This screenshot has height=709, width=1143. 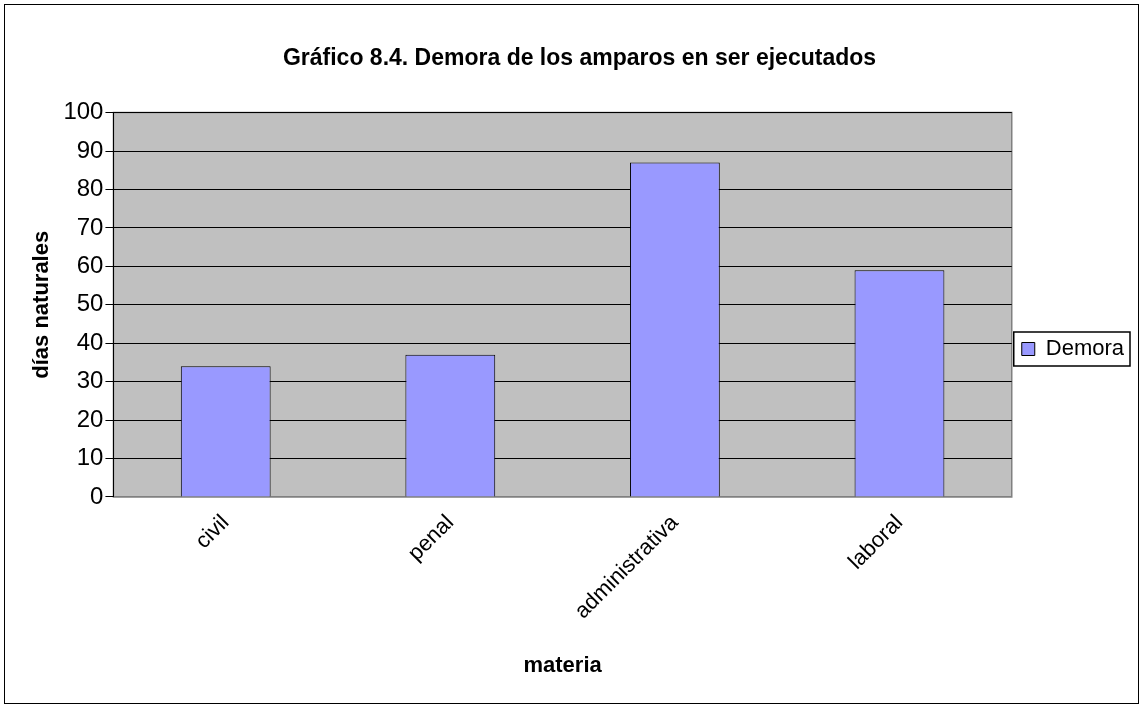 I want to click on legend-label: Demora, so click(x=1085, y=348).